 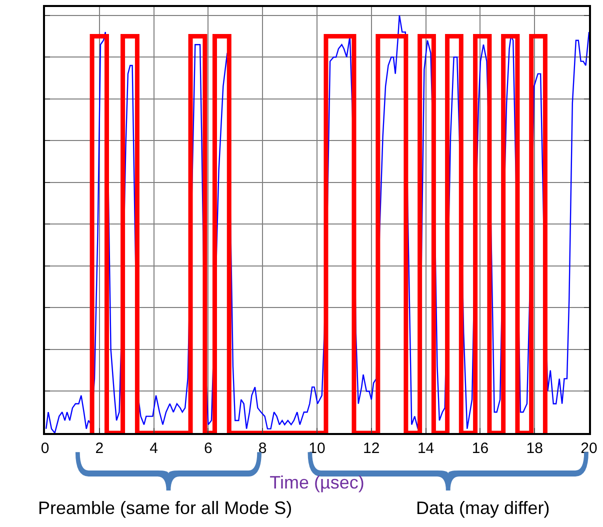 I want to click on x-tick-label: 18, so click(x=534, y=448).